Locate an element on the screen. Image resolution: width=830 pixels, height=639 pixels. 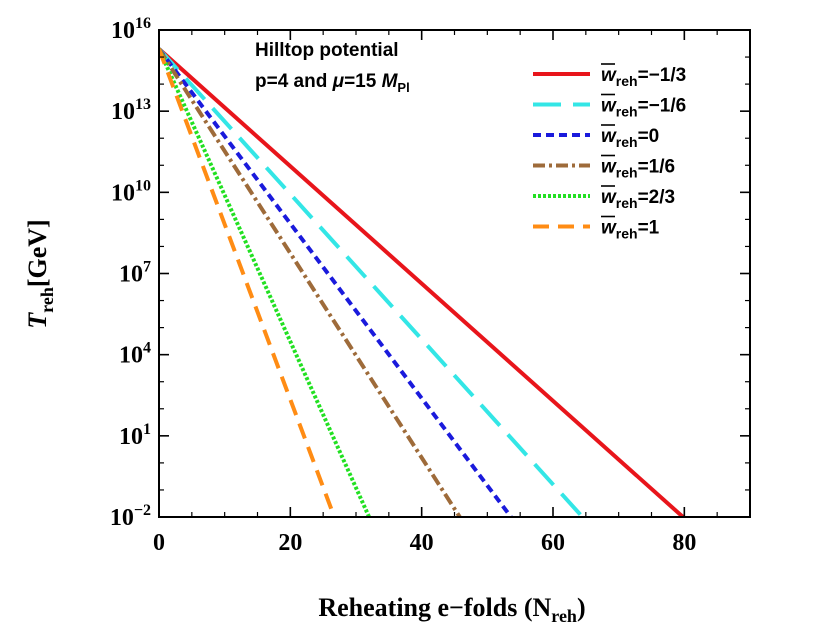
legend-label-0: wreh=−1/3 is located at coordinates (643, 77).